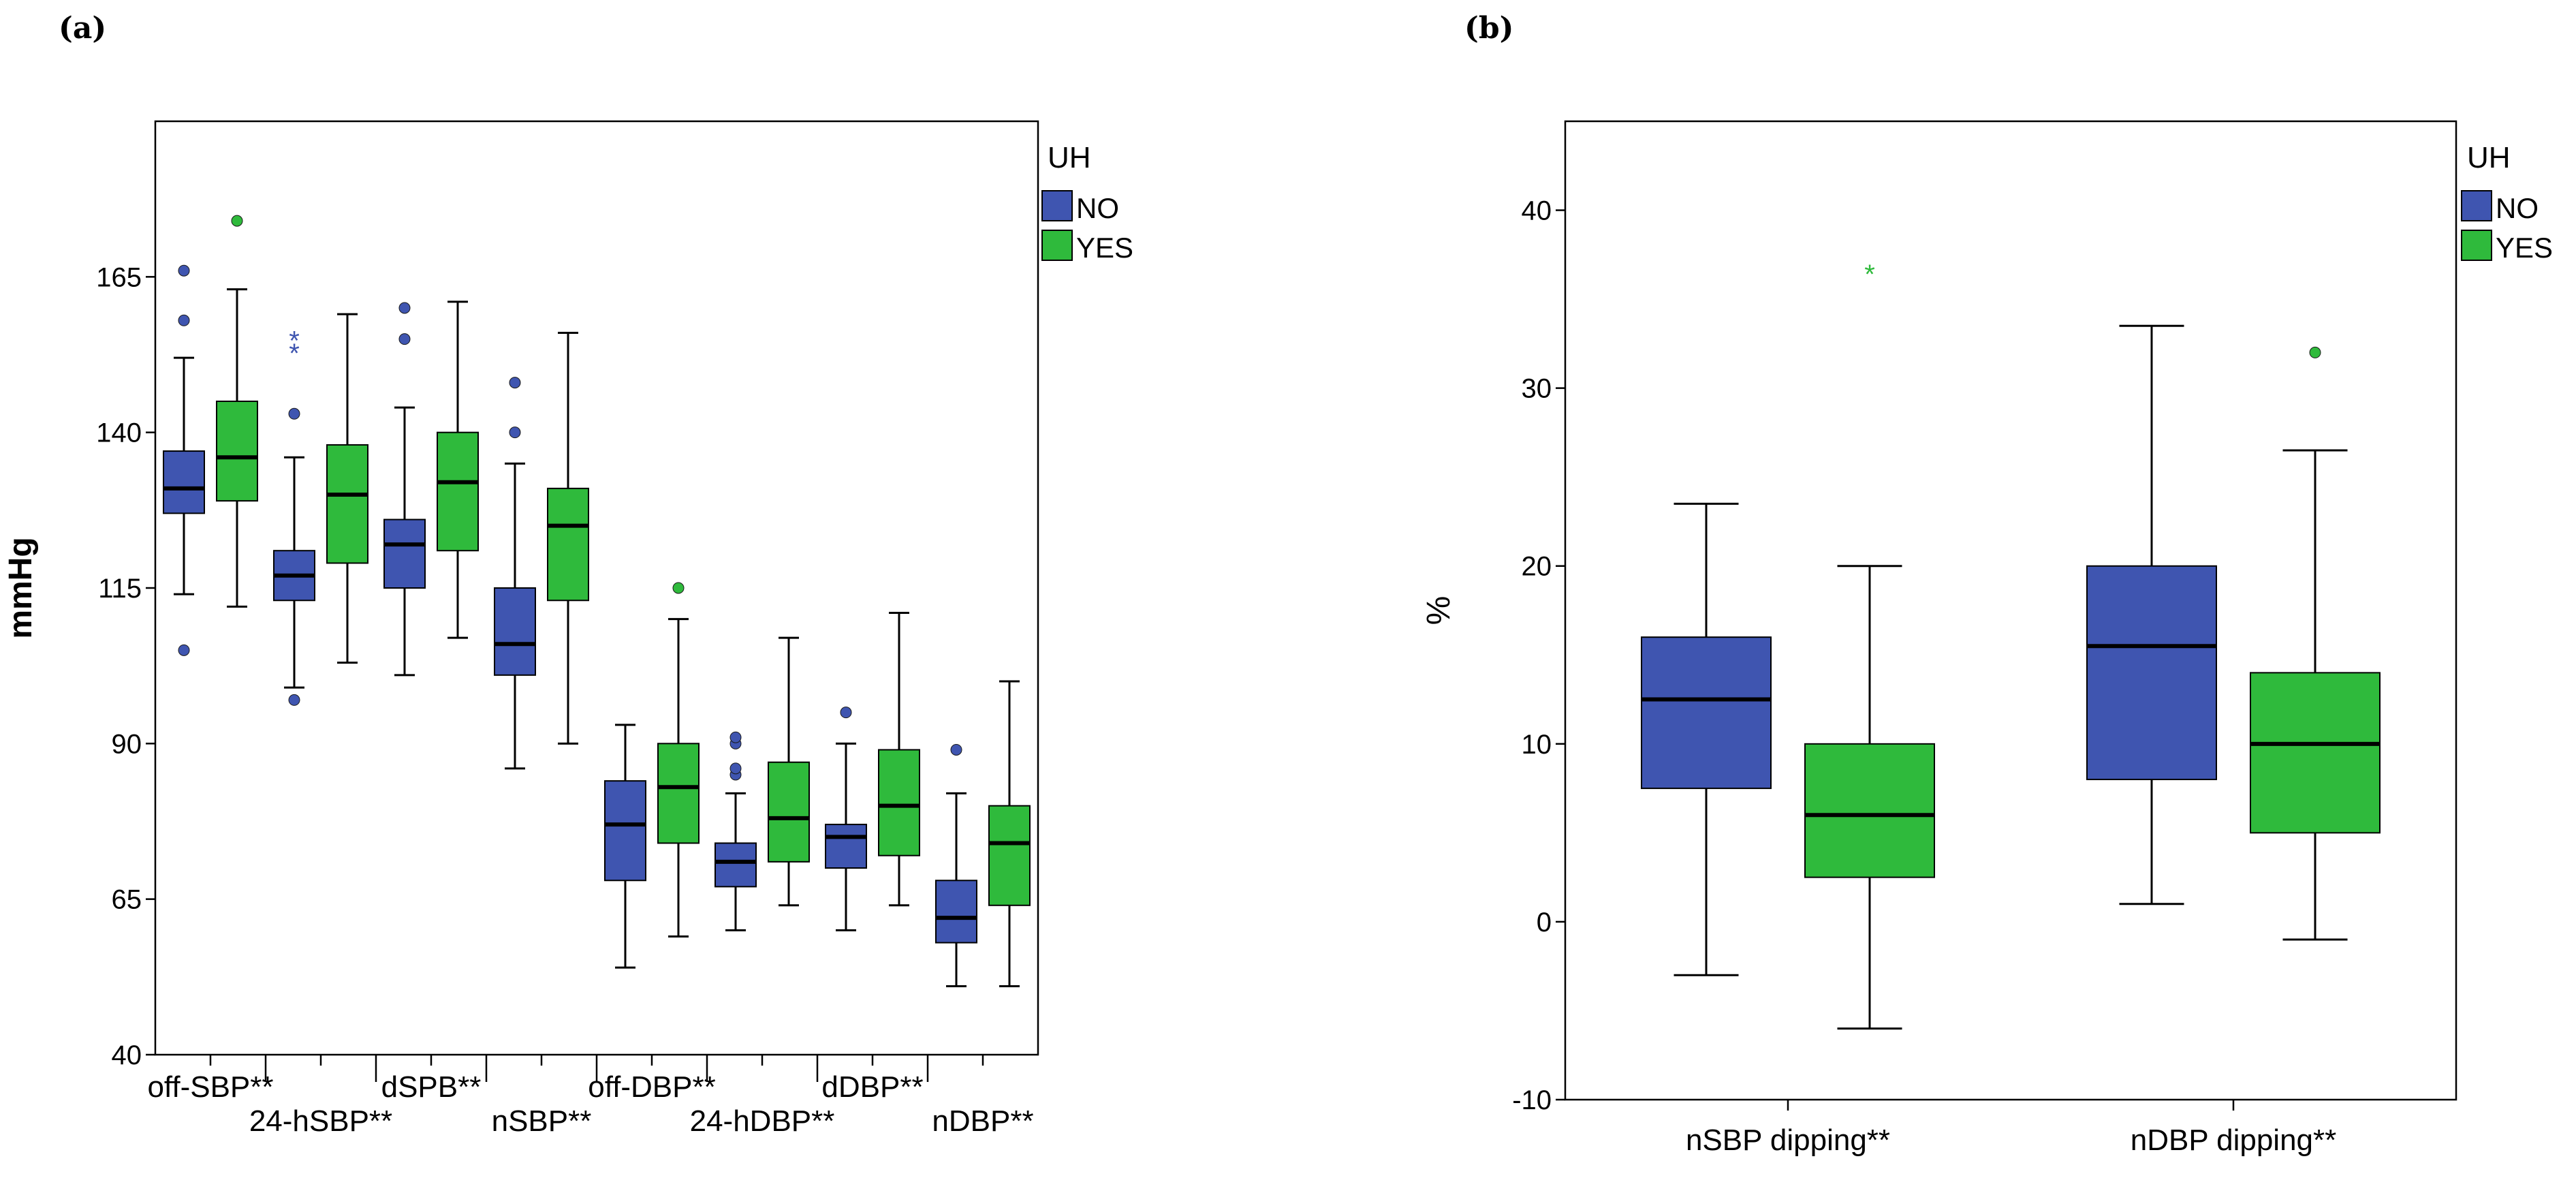 This screenshot has width=2576, height=1193. Describe the element at coordinates (762, 1121) in the screenshot. I see `category-label: 24-hDBP**` at that location.